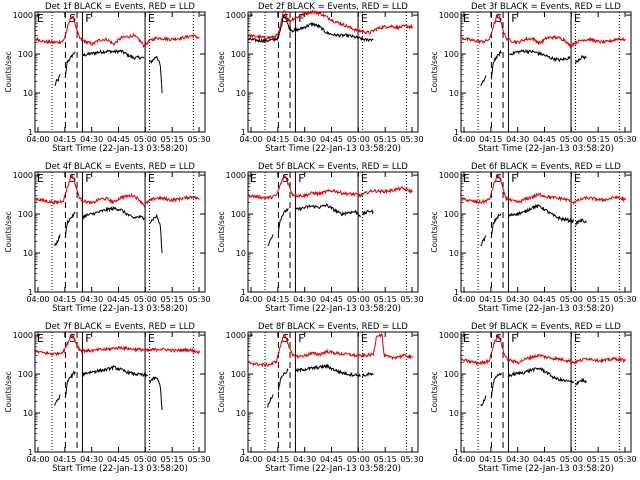  I want to click on panel-title: Det 4f BLACK = Events, RED = LLD, so click(120, 167).